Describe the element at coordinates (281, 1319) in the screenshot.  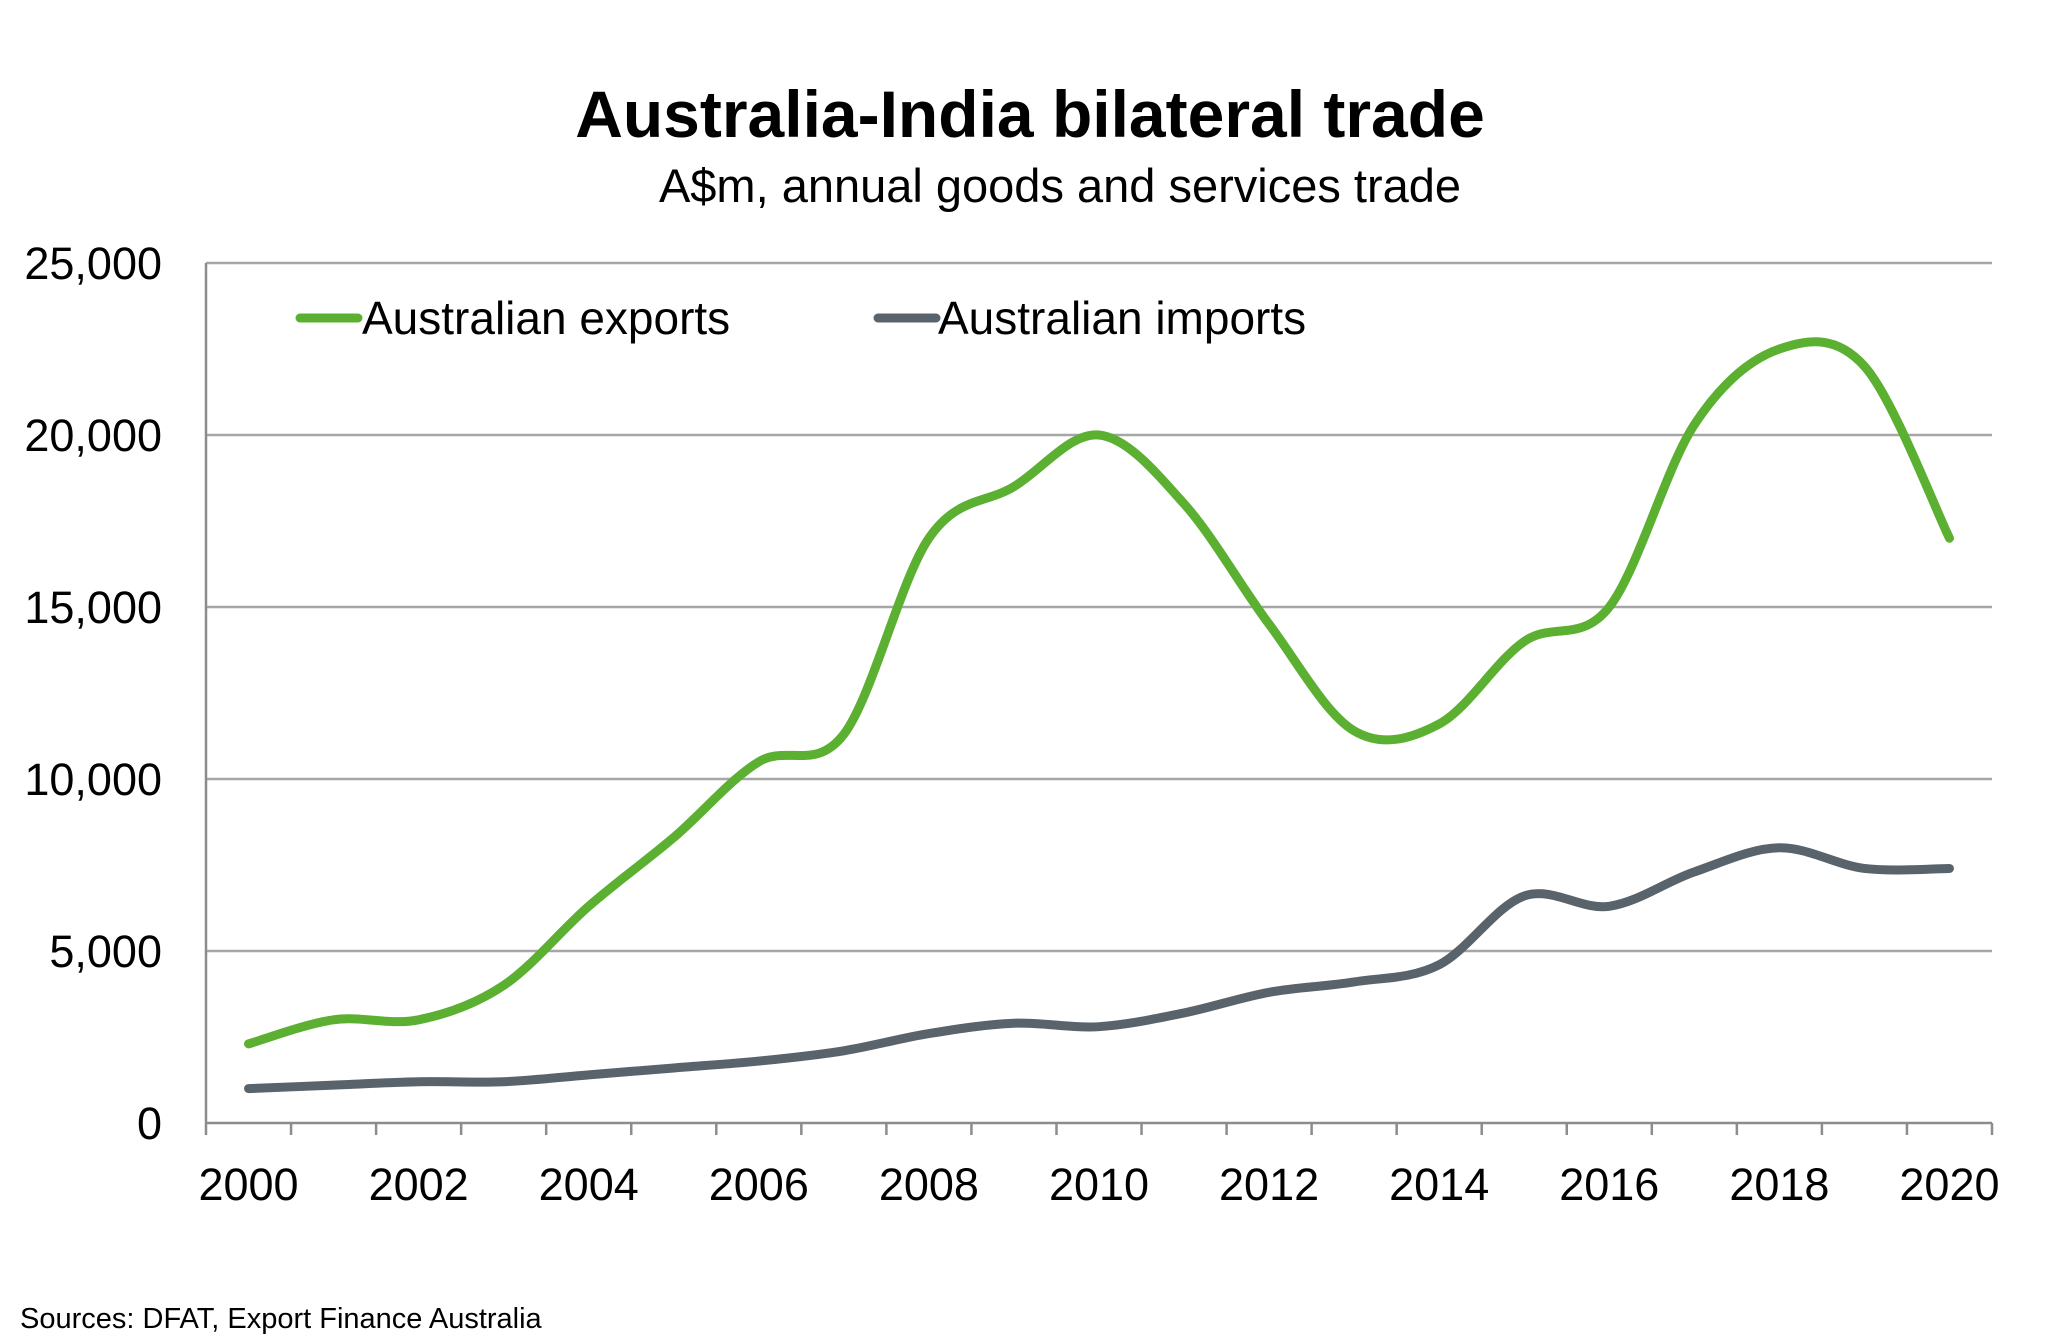
I see `source-note: Sources: DFAT, Export Finance Australia` at that location.